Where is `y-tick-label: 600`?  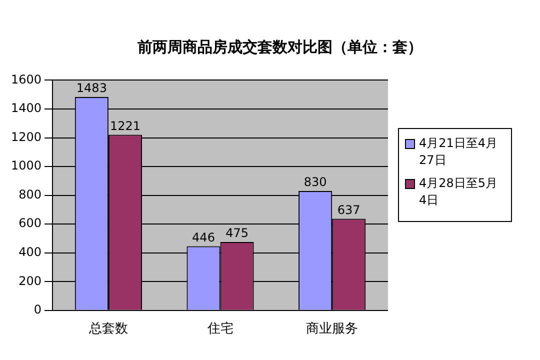
y-tick-label: 600 is located at coordinates (30, 223).